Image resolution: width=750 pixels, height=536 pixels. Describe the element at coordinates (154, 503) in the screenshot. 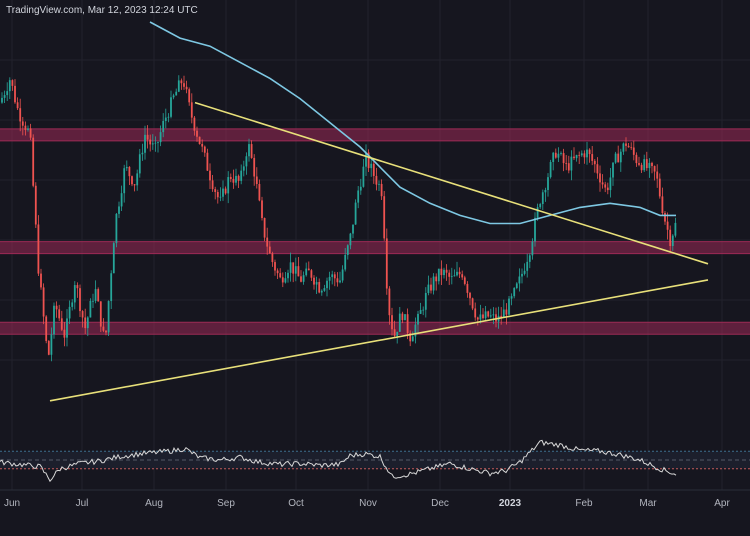

I see `x-tick-label: Aug` at that location.